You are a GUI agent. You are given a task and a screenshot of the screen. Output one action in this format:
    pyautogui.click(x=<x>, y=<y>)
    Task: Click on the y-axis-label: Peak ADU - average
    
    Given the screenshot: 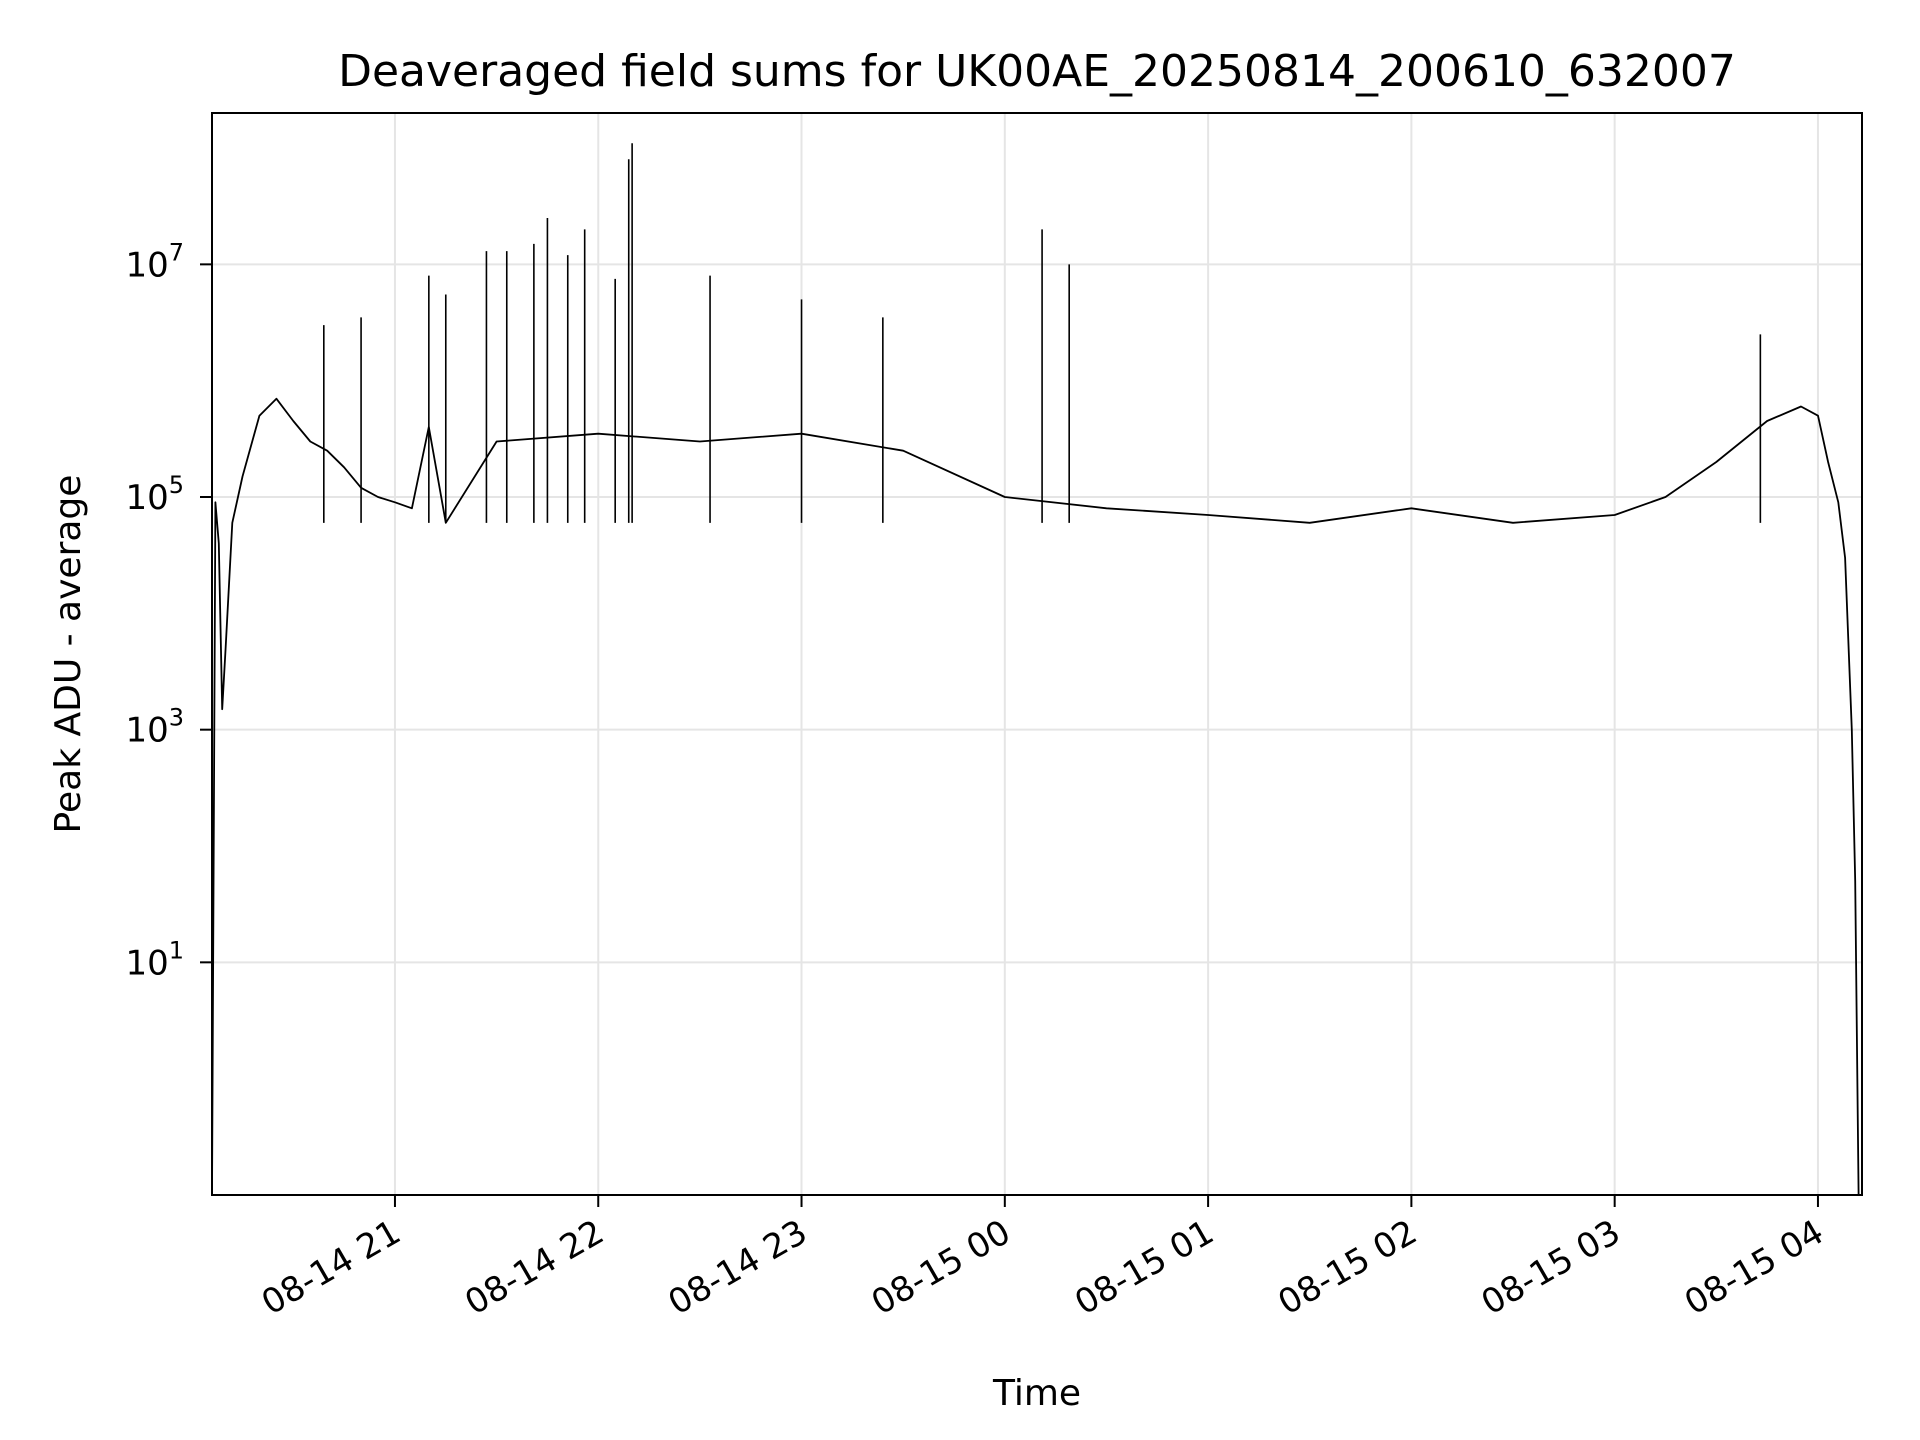 What is the action you would take?
    pyautogui.click(x=68, y=654)
    